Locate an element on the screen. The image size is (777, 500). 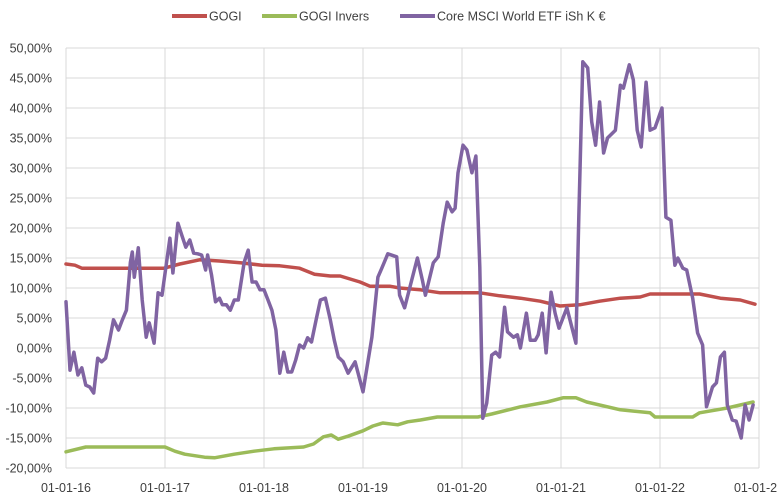
x-tick-label: 01-01-22 is located at coordinates (660, 488).